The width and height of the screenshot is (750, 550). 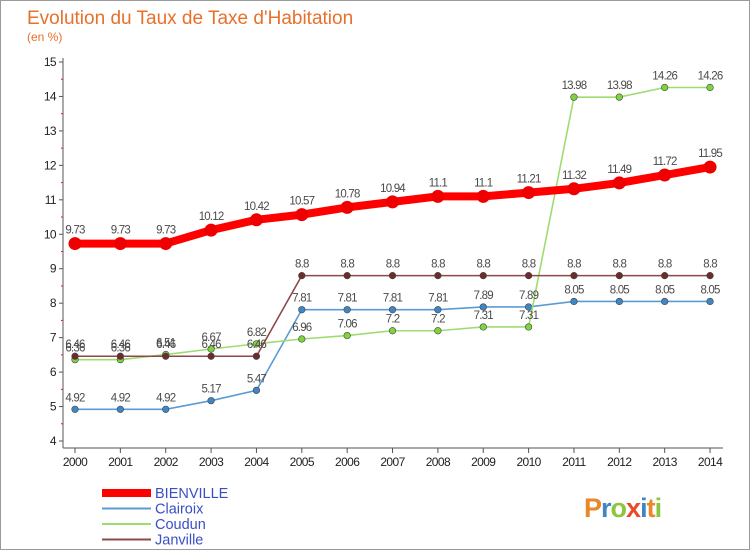 I want to click on data-label: 10.42, so click(x=256, y=207).